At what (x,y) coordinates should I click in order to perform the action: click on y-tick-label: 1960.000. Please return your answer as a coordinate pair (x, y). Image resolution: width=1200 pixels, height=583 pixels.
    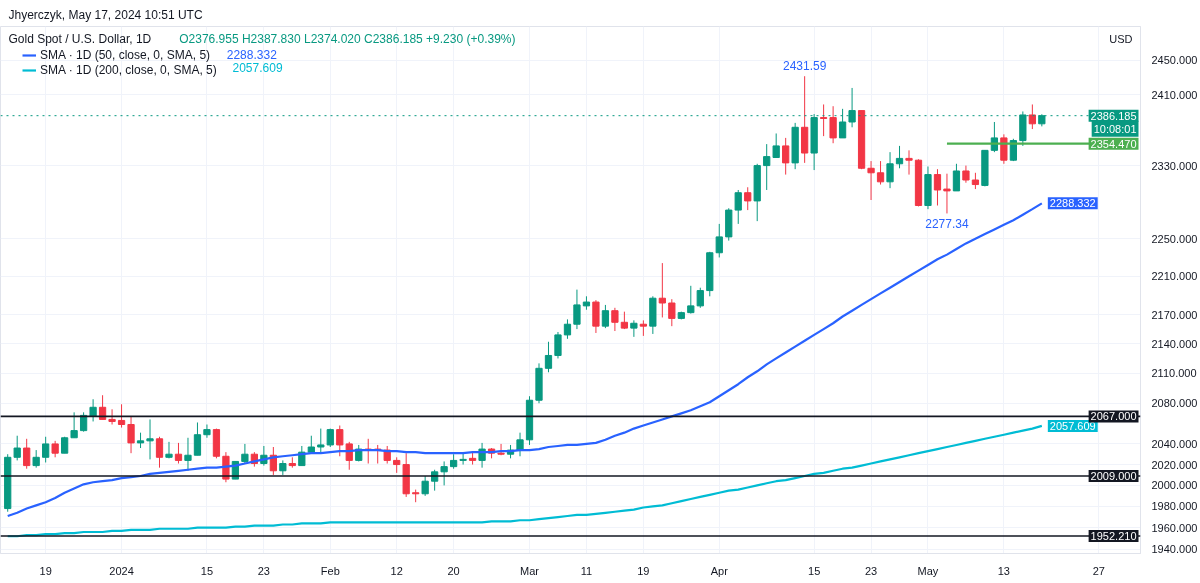
    Looking at the image, I should click on (1174, 527).